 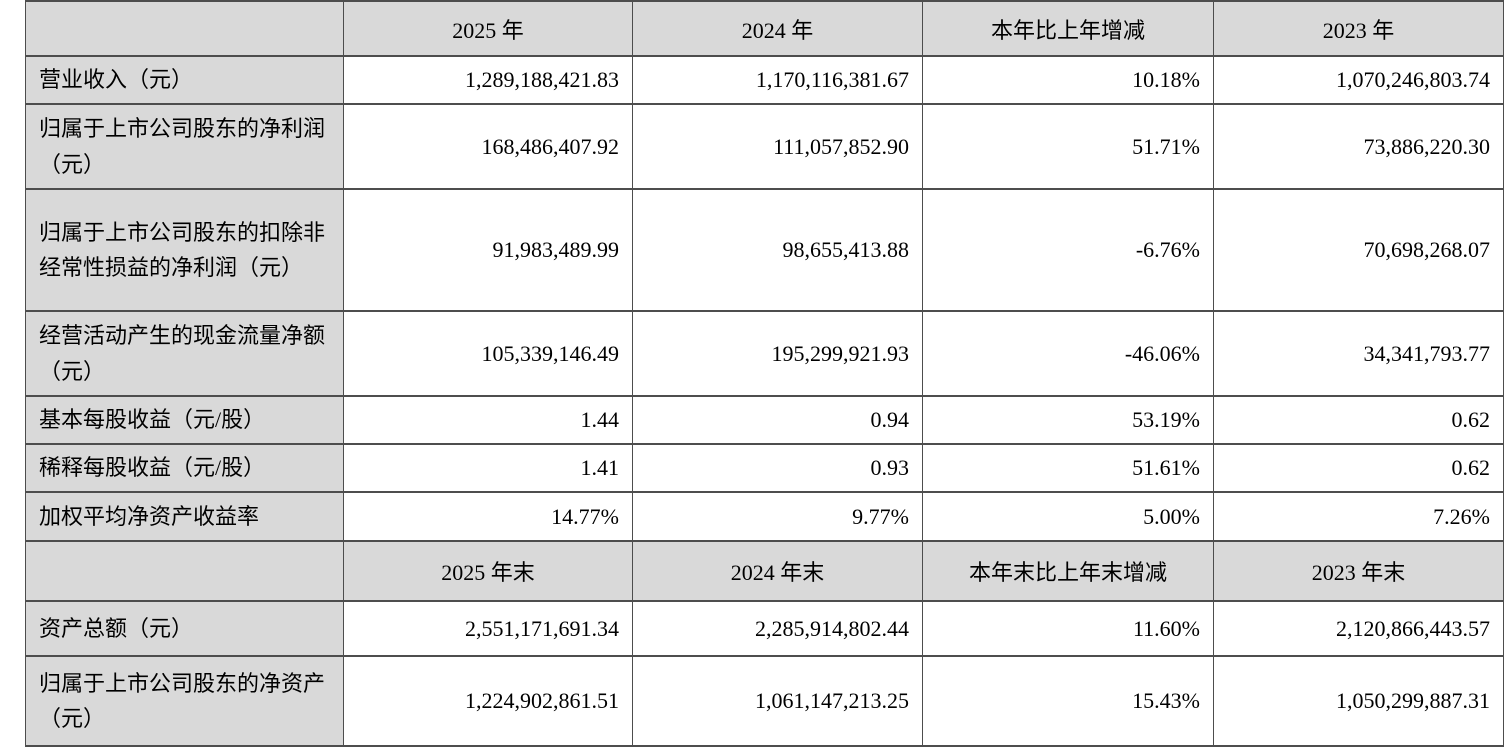 What do you see at coordinates (184, 628) in the screenshot?
I see `row-label-total-assets: 资产总额（元）` at bounding box center [184, 628].